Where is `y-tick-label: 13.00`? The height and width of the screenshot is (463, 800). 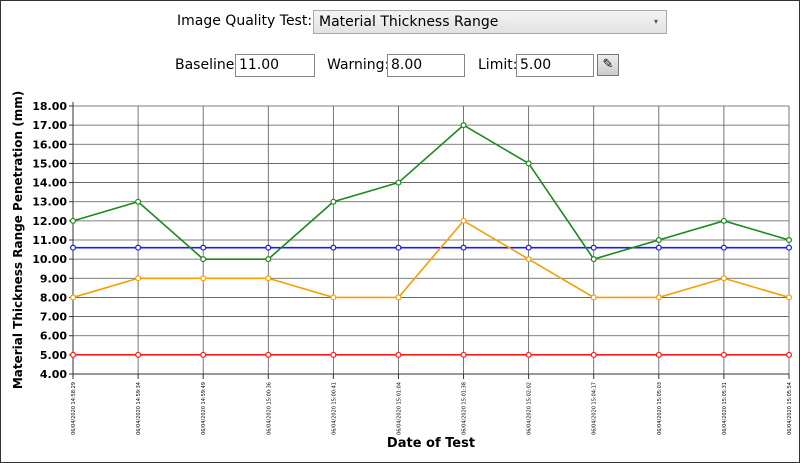
y-tick-label: 13.00 is located at coordinates (49, 202).